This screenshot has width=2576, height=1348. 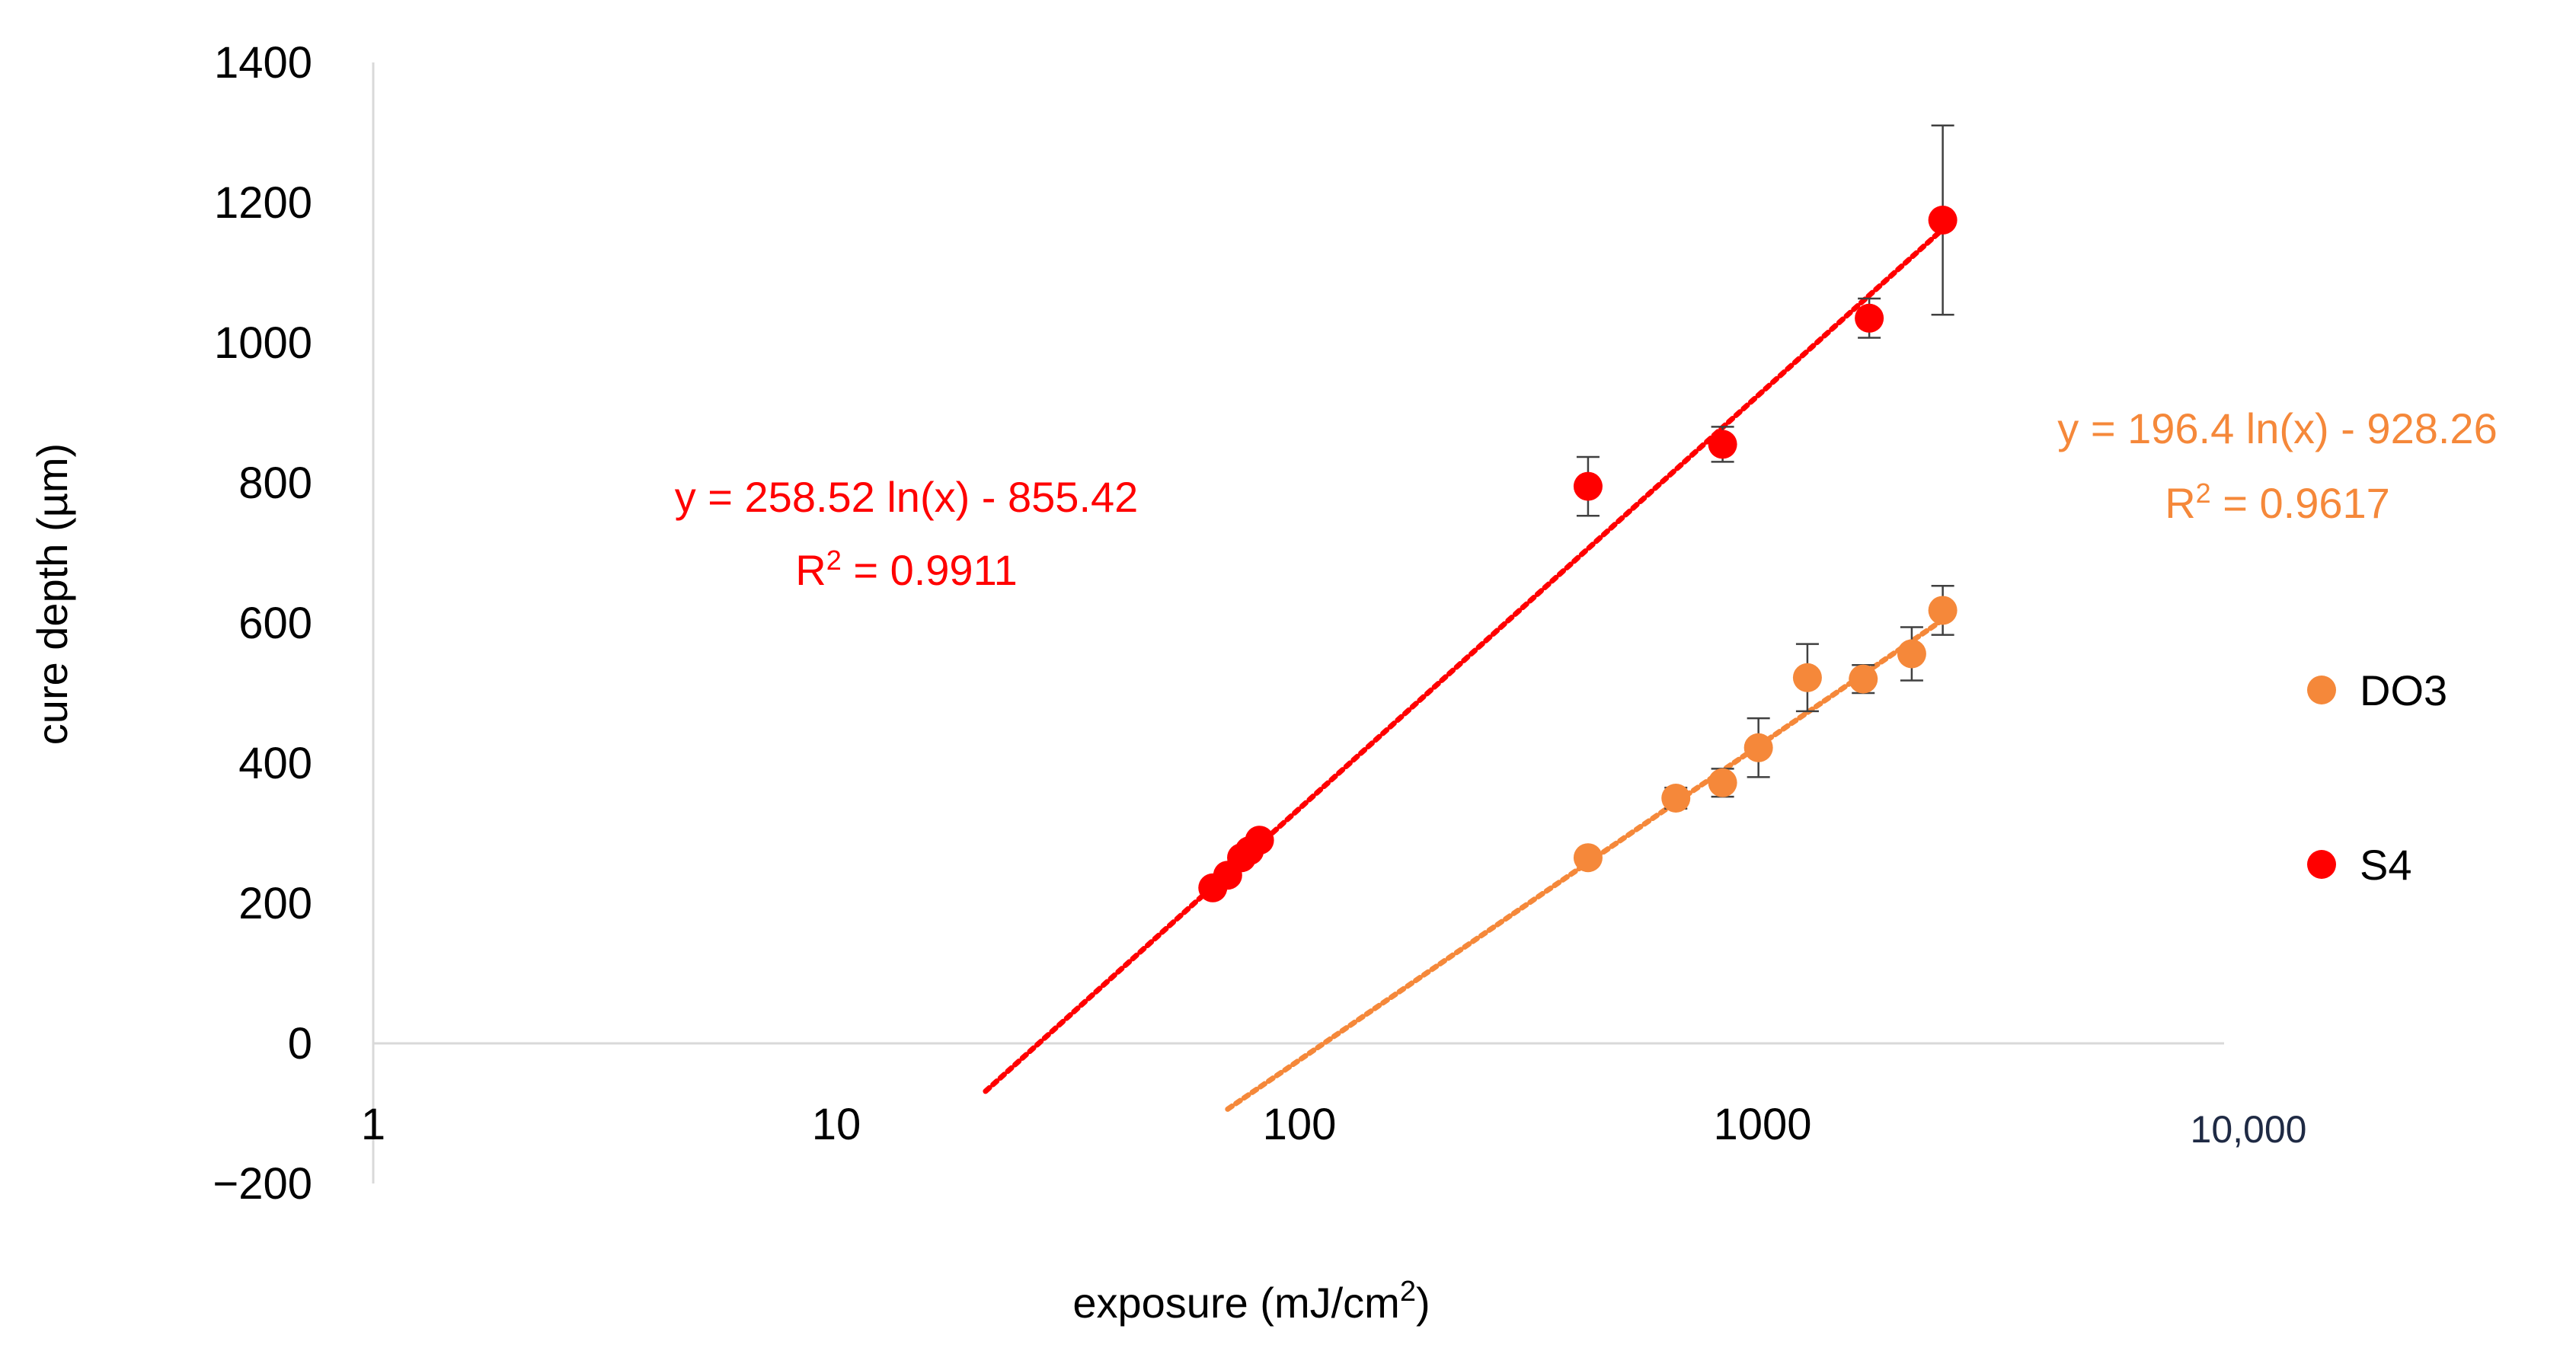 What do you see at coordinates (300, 1044) in the screenshot?
I see `y-tick-label: 0` at bounding box center [300, 1044].